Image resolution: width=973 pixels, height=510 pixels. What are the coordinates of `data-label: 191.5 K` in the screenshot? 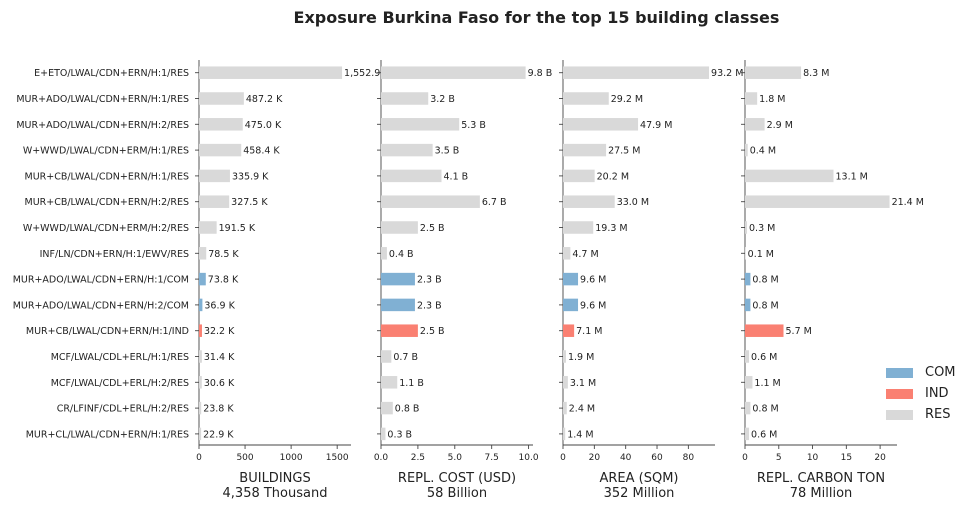 It's located at (237, 228).